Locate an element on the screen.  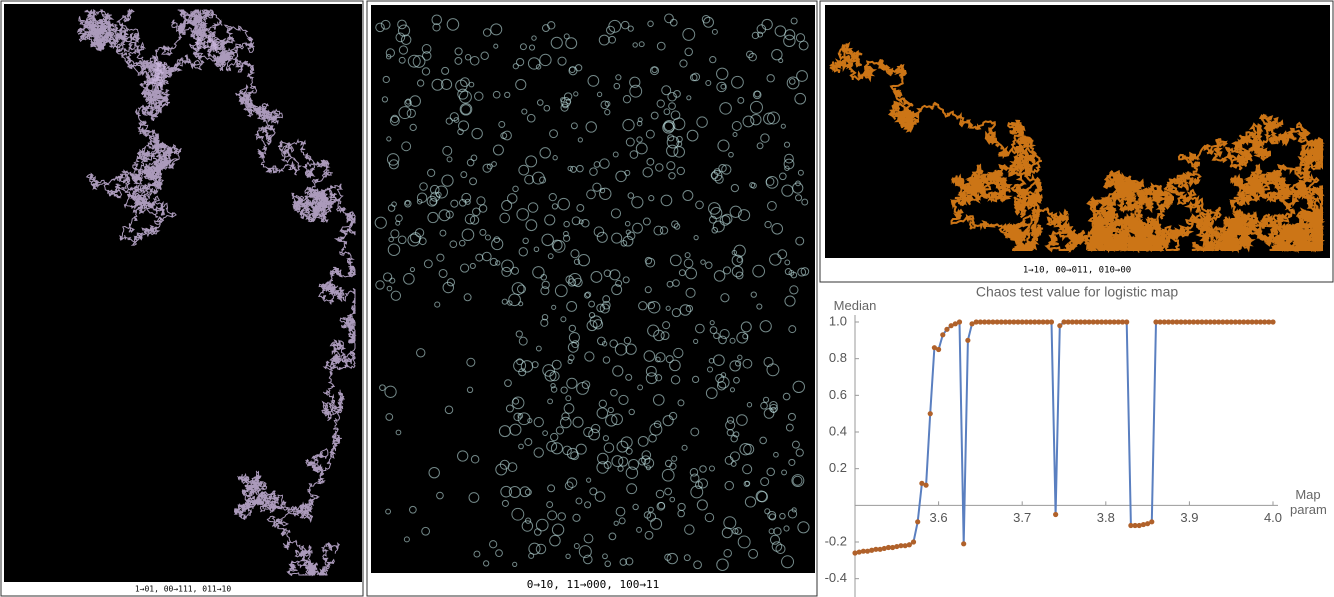
series-line is located at coordinates (1063, 437).